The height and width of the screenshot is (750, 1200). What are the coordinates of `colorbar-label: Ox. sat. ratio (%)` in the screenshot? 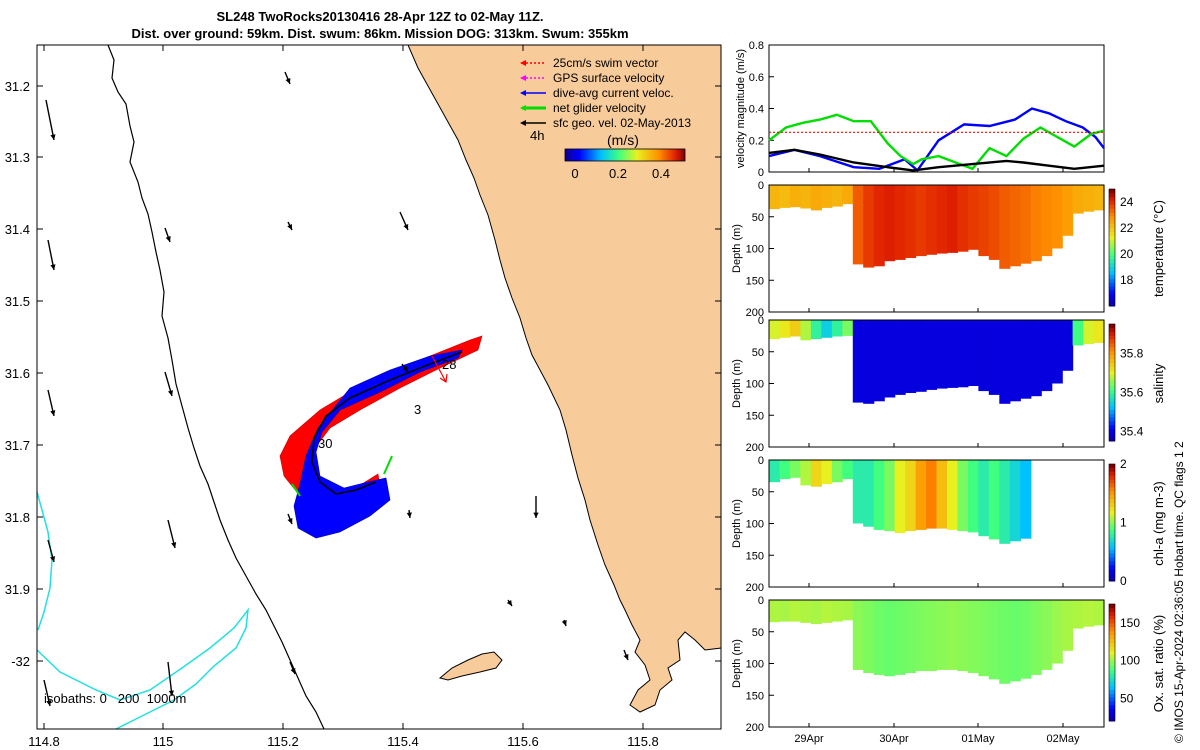 It's located at (1158, 664).